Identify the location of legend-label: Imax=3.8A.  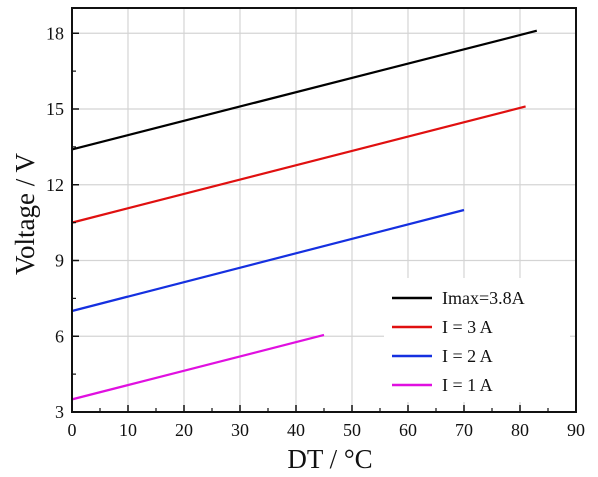
(483, 298).